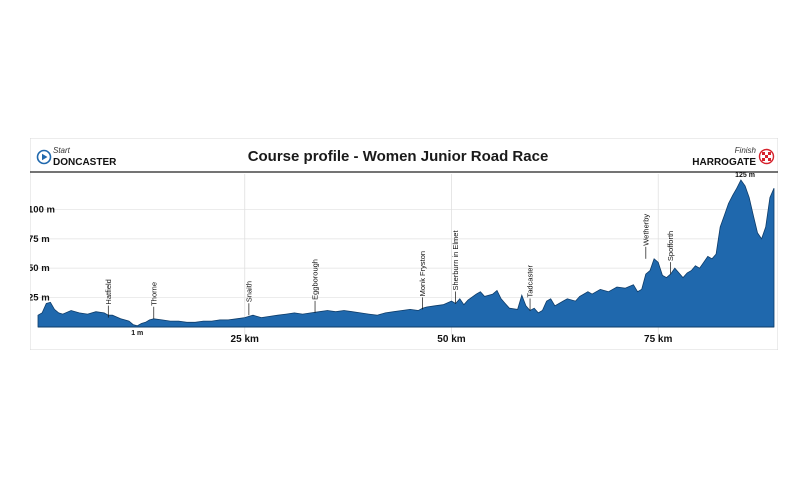 Image resolution: width=800 pixels, height=484 pixels. What do you see at coordinates (85, 162) in the screenshot?
I see `start-place: DONCASTER` at bounding box center [85, 162].